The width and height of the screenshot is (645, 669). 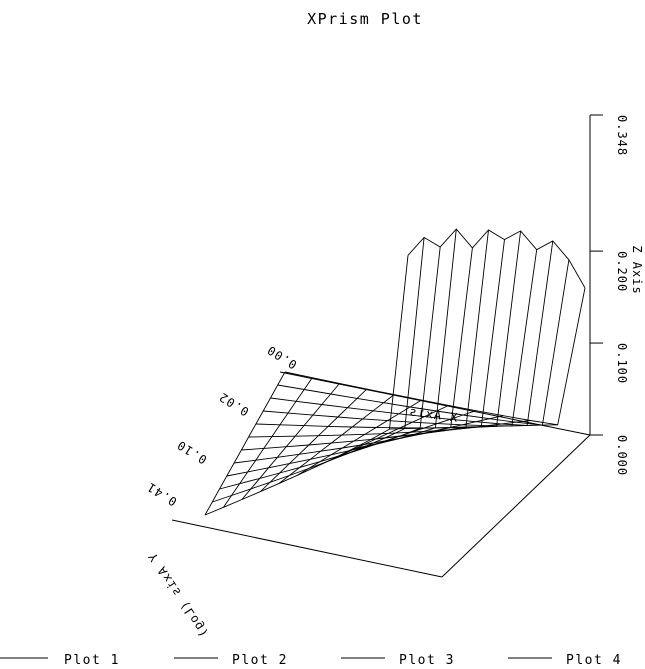 I want to click on legend-label-plot-4: Plot 4, so click(x=594, y=660).